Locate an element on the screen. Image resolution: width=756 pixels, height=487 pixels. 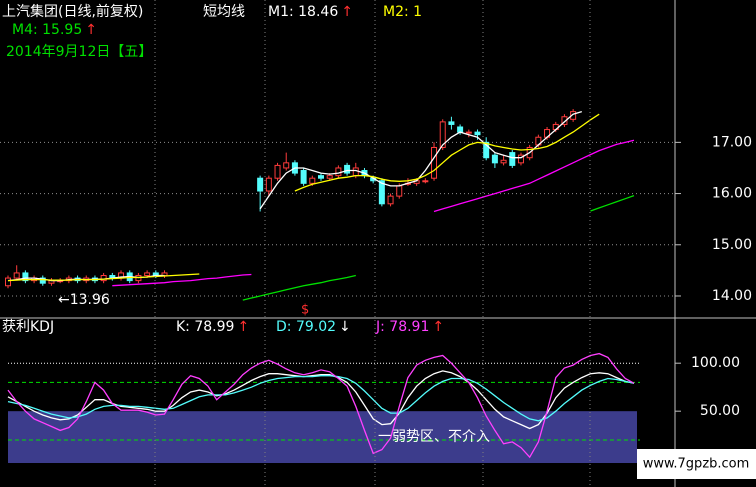
legend-entry: M1: 18.46 is located at coordinates (303, 12).